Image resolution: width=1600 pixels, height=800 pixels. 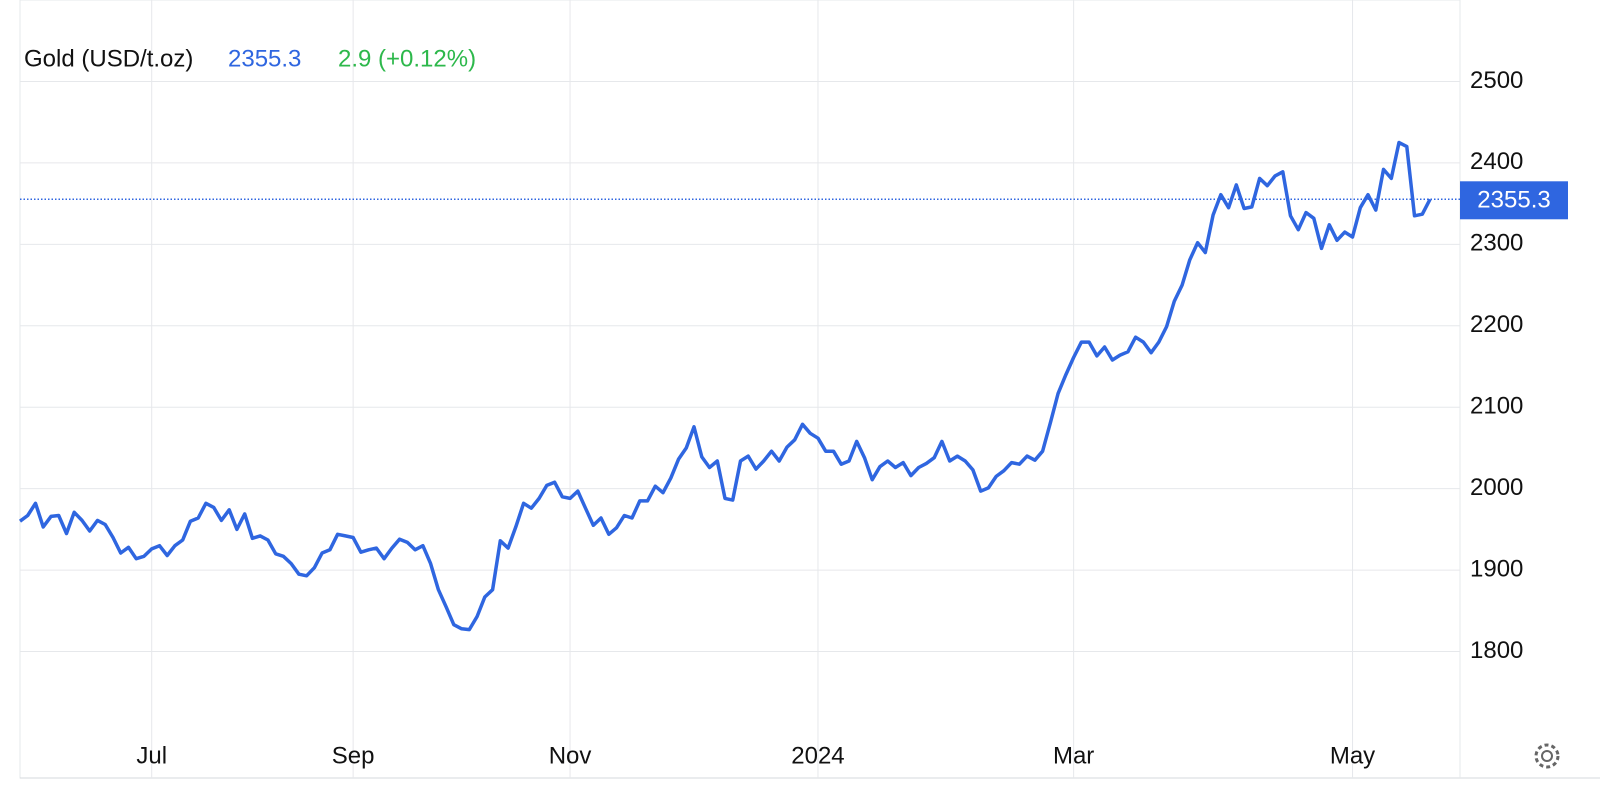 I want to click on y-tick-label: 2000, so click(x=1496, y=487).